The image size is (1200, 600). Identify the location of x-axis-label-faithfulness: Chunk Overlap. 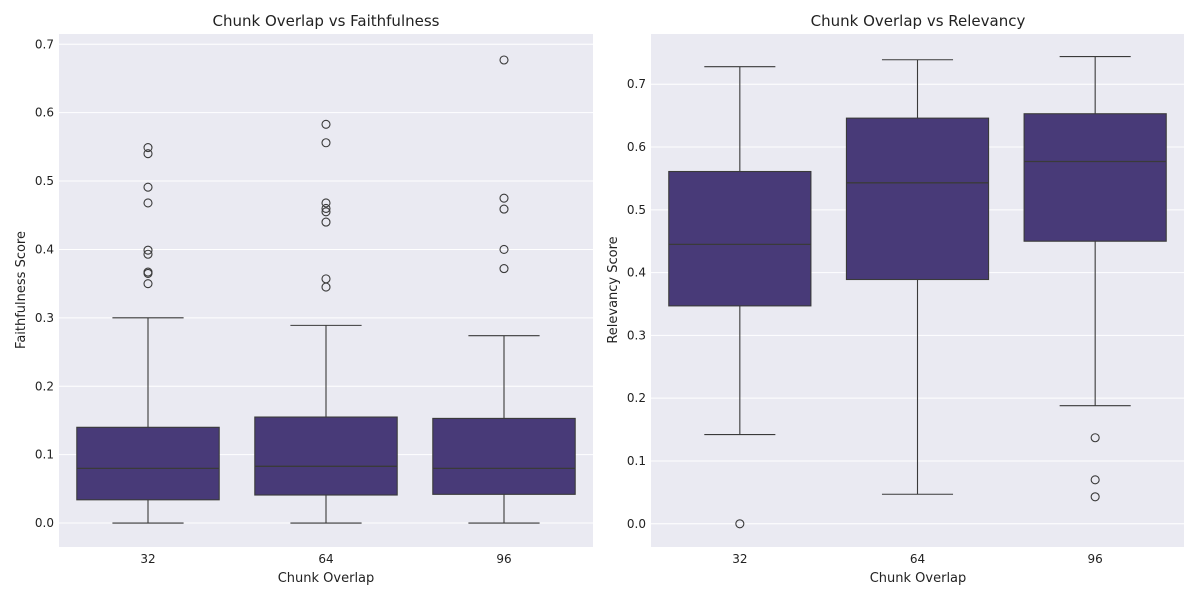
(326, 578).